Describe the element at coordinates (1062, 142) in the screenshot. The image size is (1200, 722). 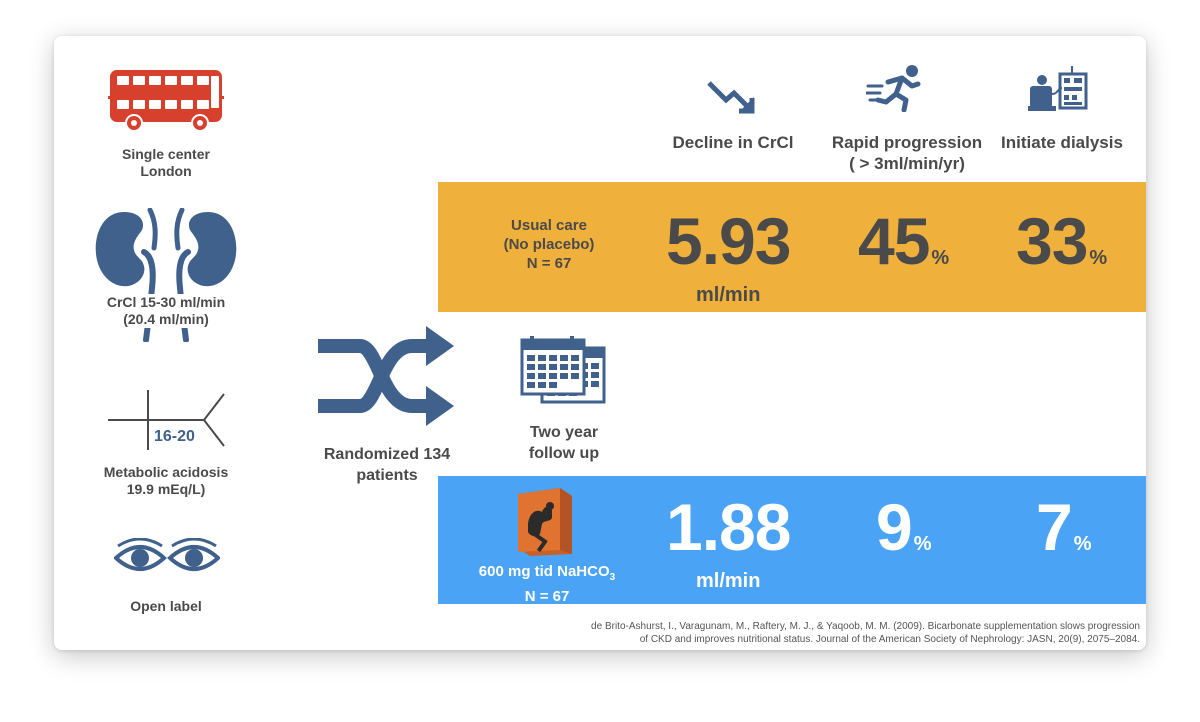
I see `column-header-dialysis: Initiate dialysis` at that location.